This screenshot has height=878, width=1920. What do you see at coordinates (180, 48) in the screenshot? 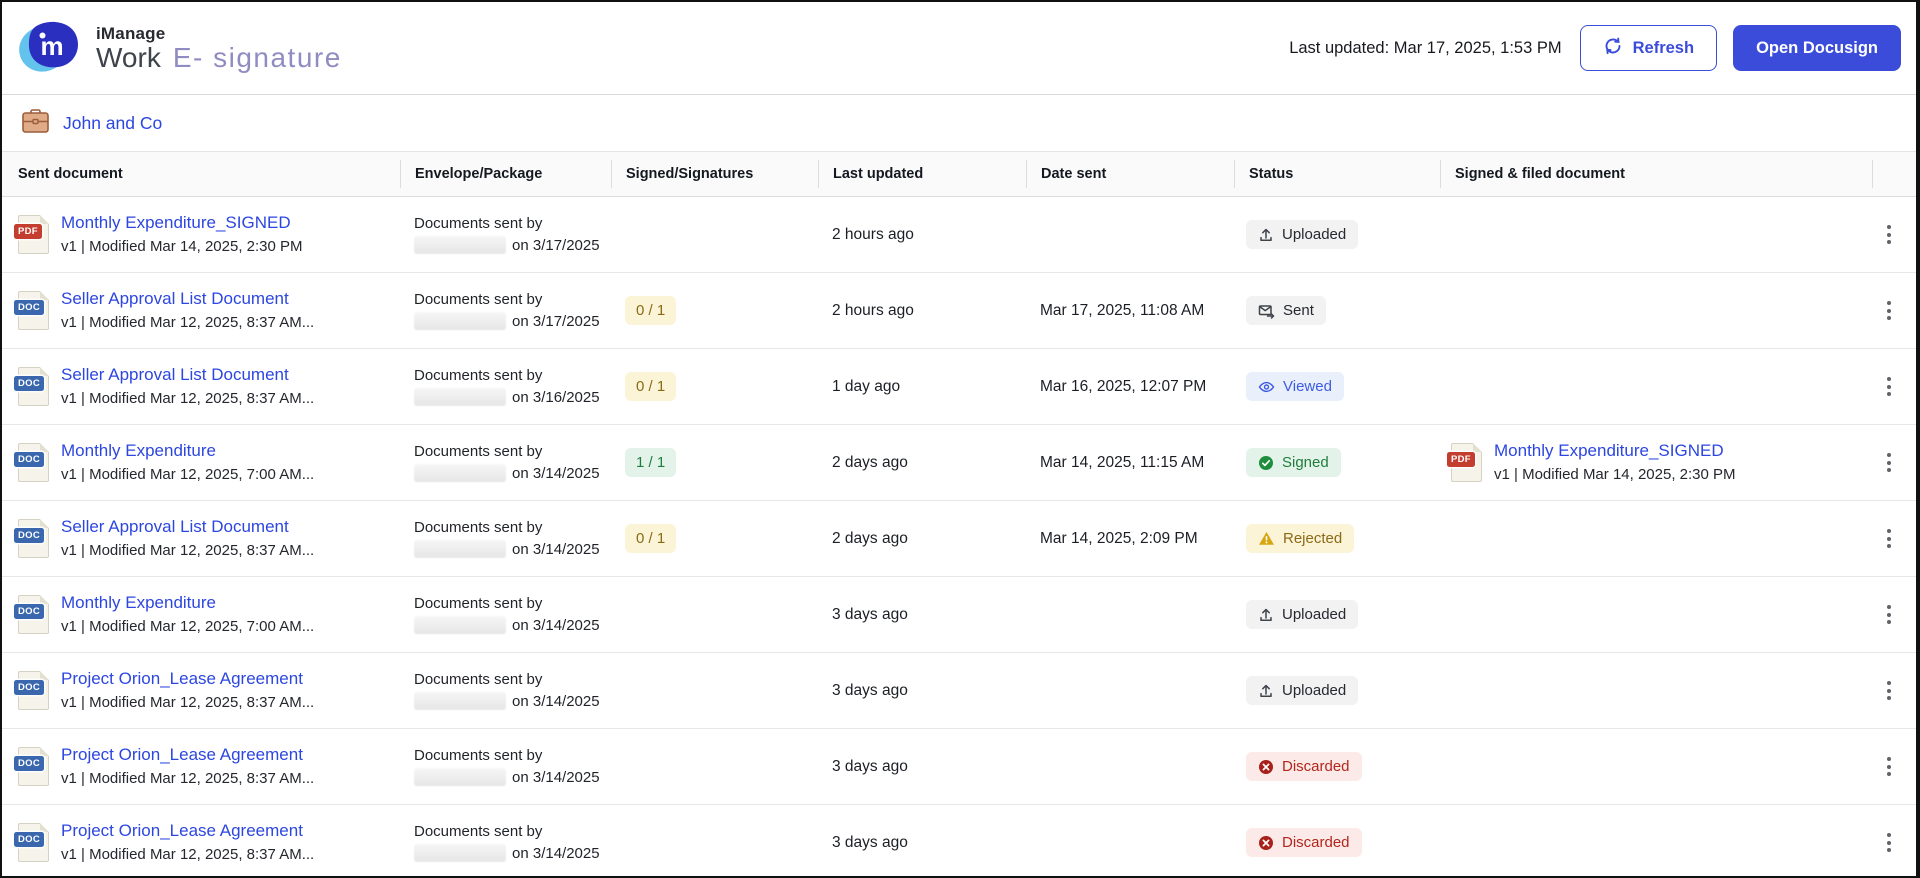
I see `brand: m iManage Work E- signature` at bounding box center [180, 48].